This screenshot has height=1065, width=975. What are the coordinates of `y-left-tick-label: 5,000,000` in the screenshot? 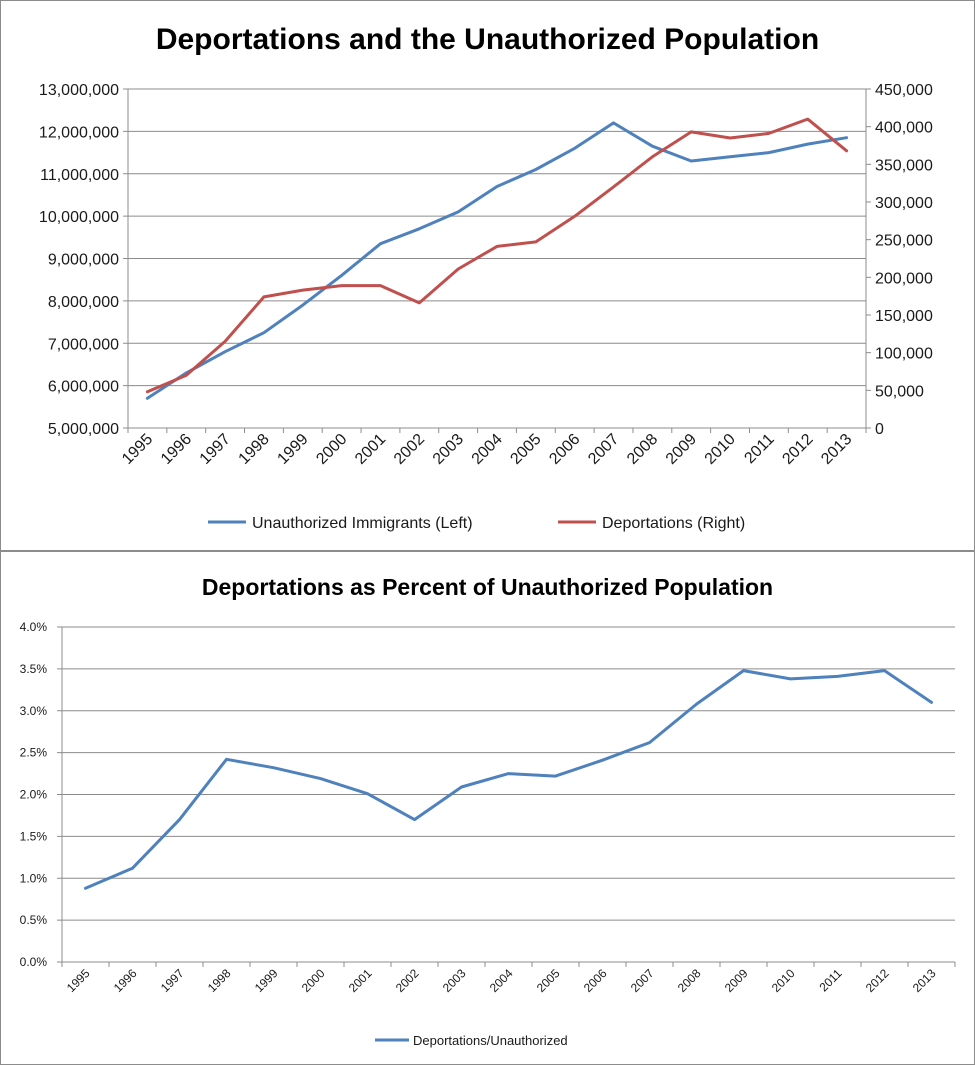 It's located at (83, 429).